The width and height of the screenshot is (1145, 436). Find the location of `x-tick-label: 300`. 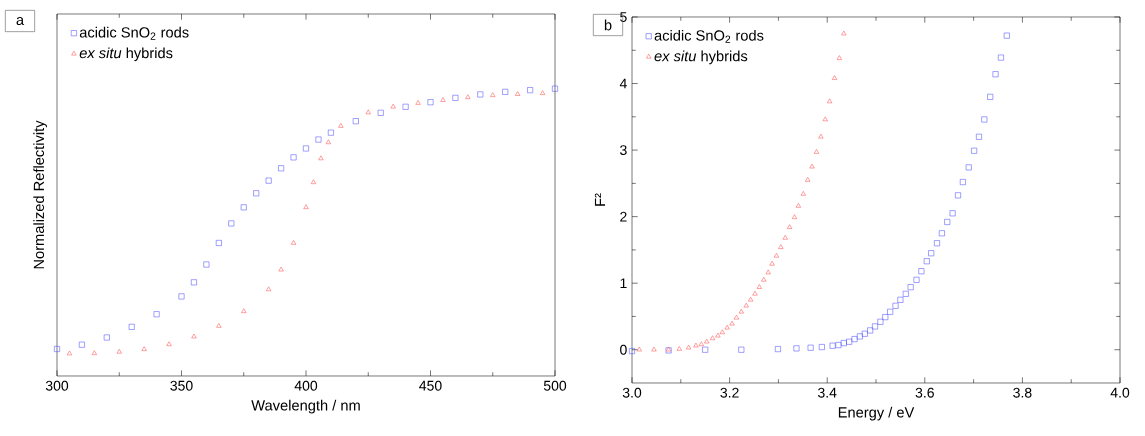

x-tick-label: 300 is located at coordinates (57, 385).